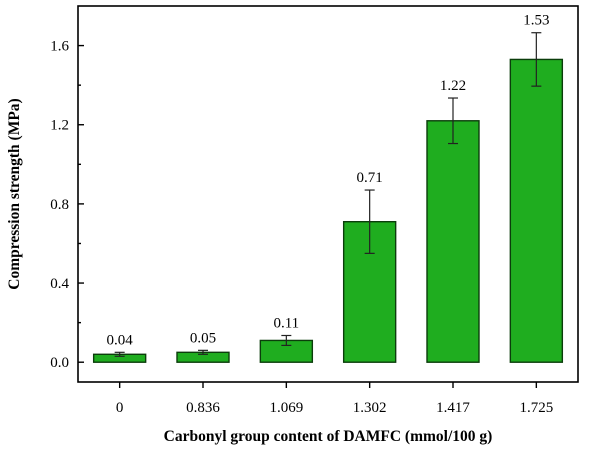 This screenshot has width=589, height=450. Describe the element at coordinates (59, 363) in the screenshot. I see `y-tick-label: 0.0` at that location.